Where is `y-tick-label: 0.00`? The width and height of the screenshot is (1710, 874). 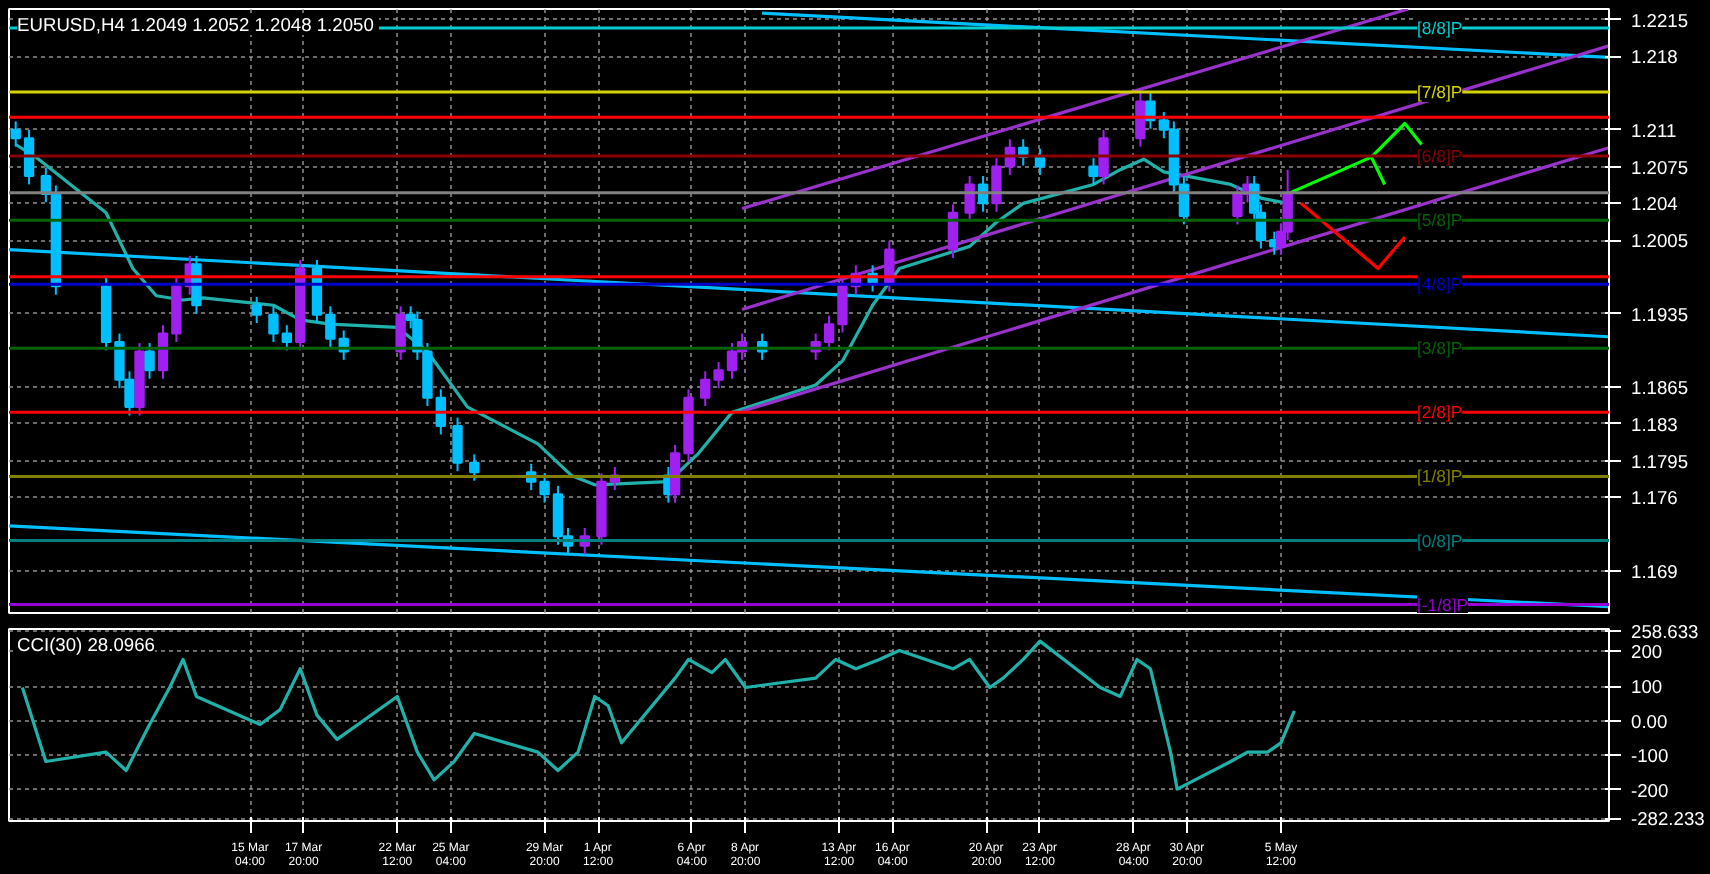 y-tick-label: 0.00 is located at coordinates (1649, 721).